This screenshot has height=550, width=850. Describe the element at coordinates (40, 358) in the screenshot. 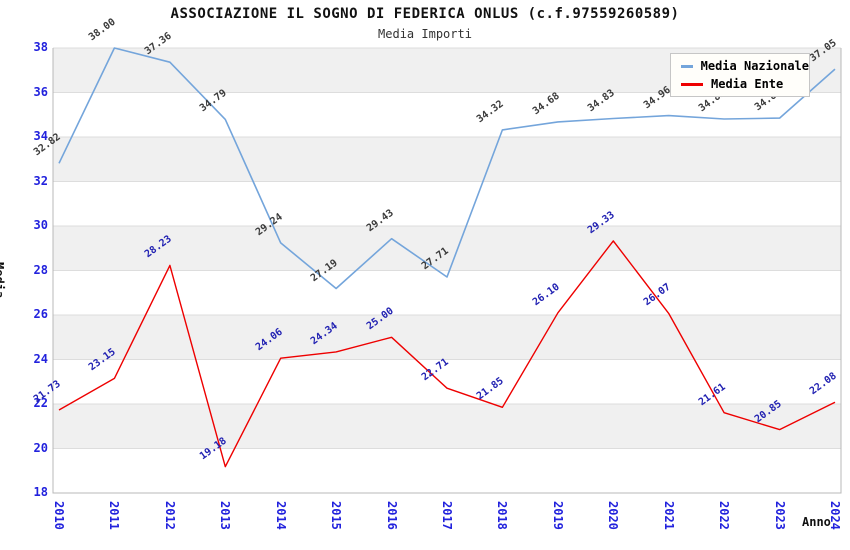

I see `y-tick-label: 24` at that location.